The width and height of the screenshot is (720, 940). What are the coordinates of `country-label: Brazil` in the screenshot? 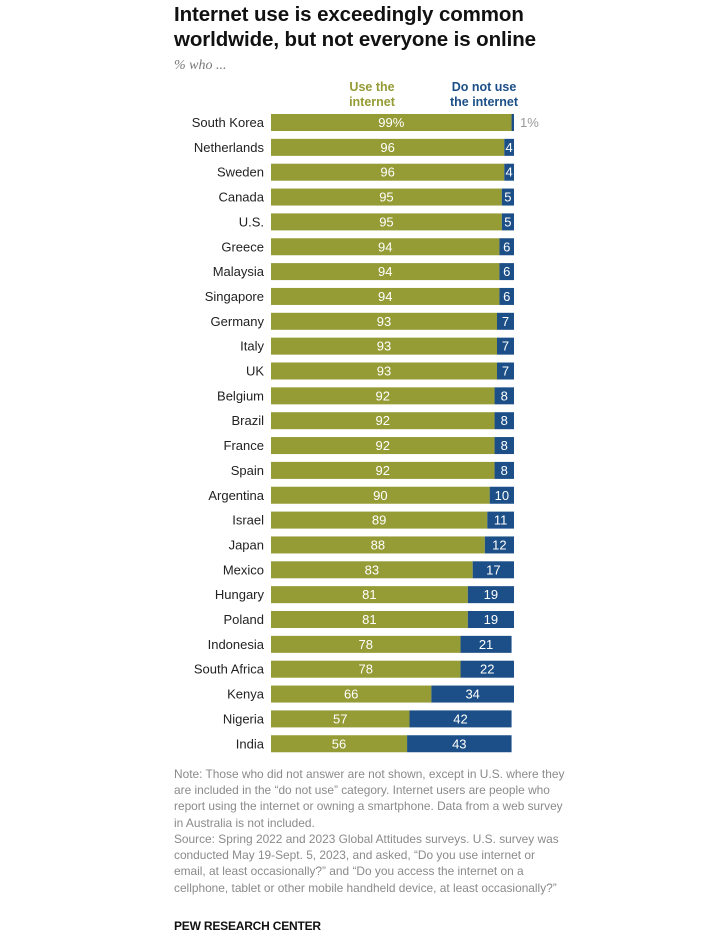 It's located at (247, 420).